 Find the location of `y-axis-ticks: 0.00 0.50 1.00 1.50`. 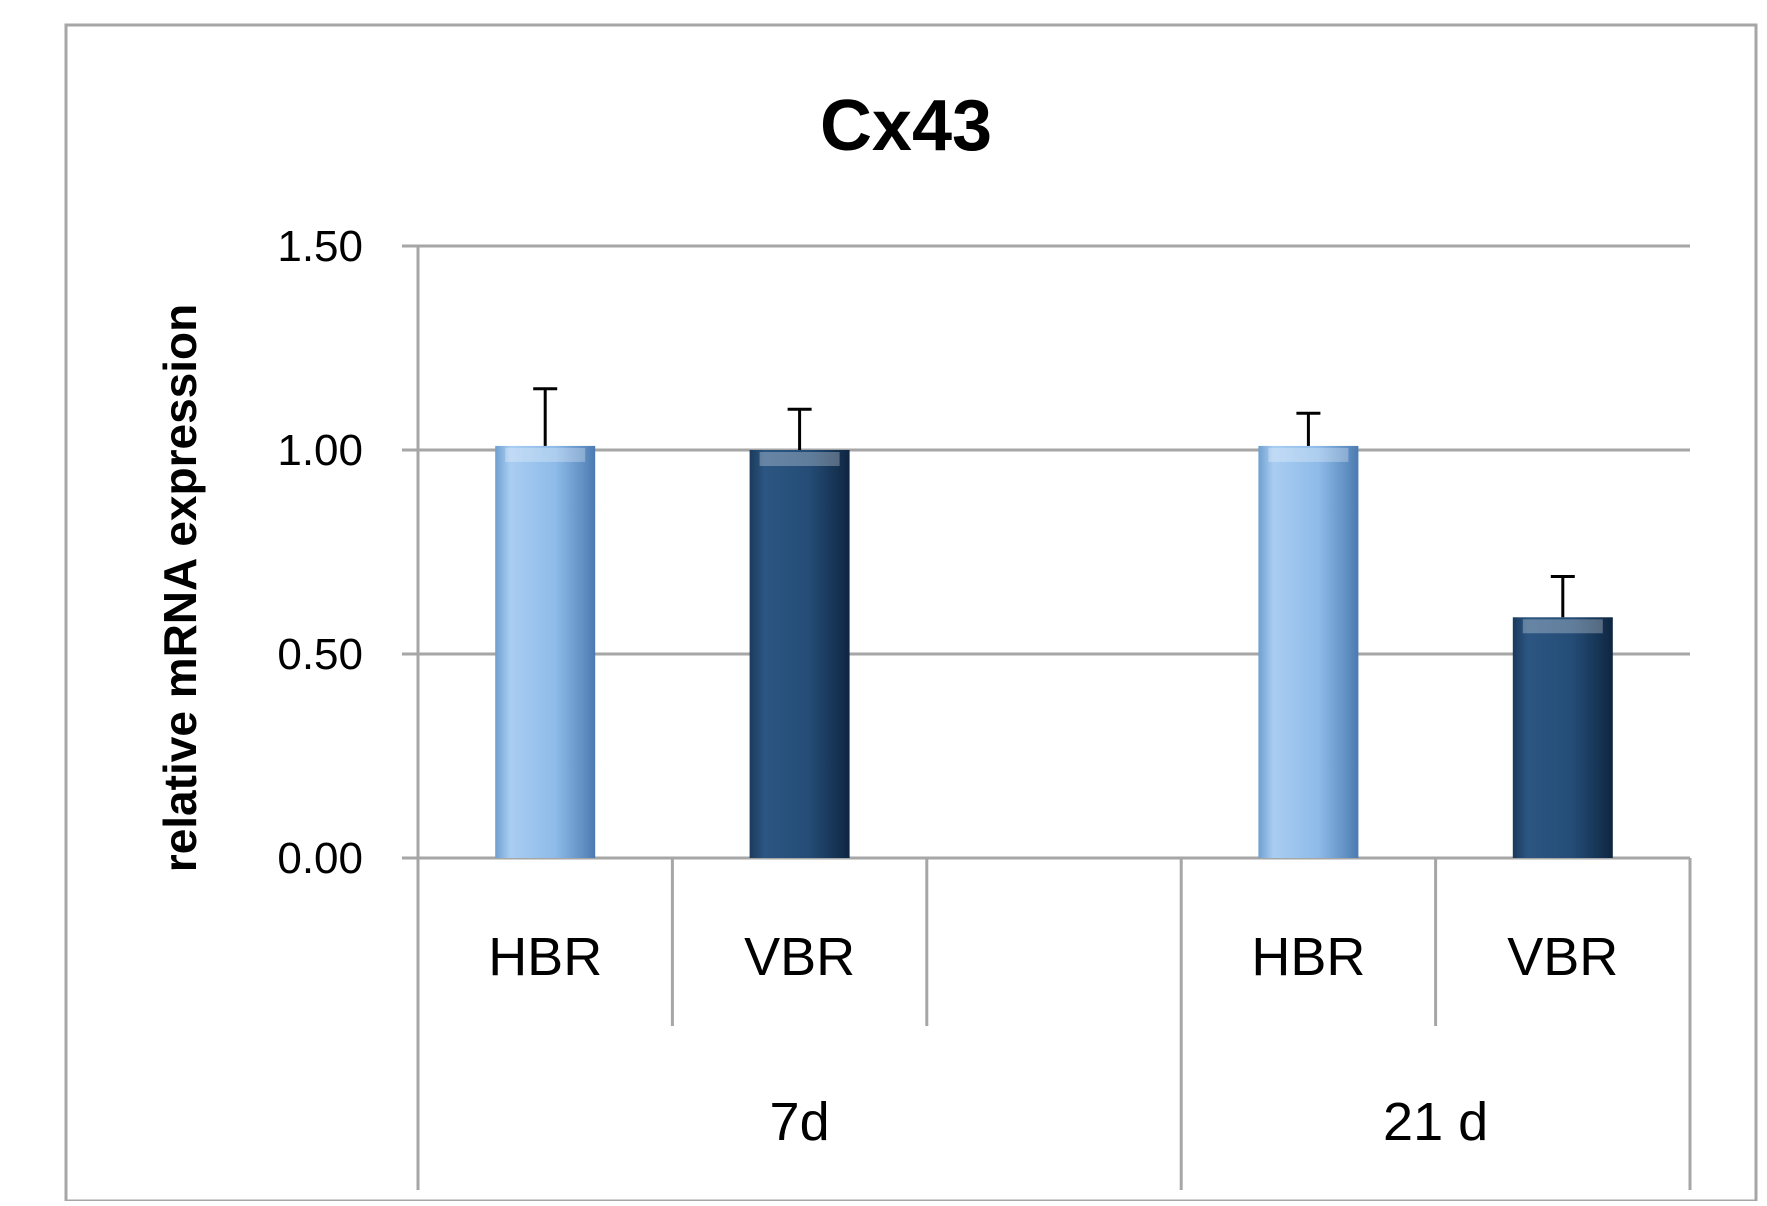

y-axis-ticks: 0.00 0.50 1.00 1.50 is located at coordinates (320, 552).